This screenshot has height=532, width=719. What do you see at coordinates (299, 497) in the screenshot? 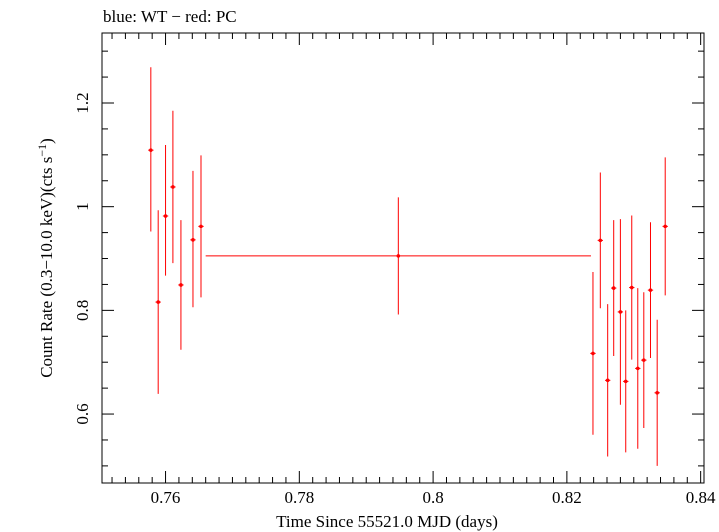
I see `x-tick-label: 0.78` at bounding box center [299, 497].